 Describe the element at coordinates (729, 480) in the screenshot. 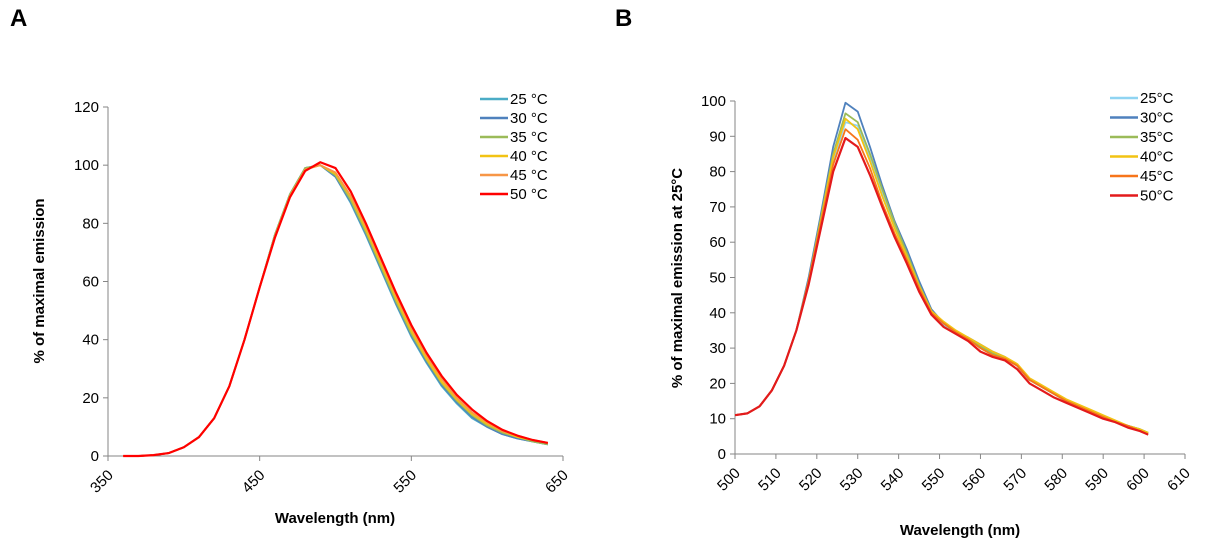

I see `x-tick-label-b: 500` at that location.